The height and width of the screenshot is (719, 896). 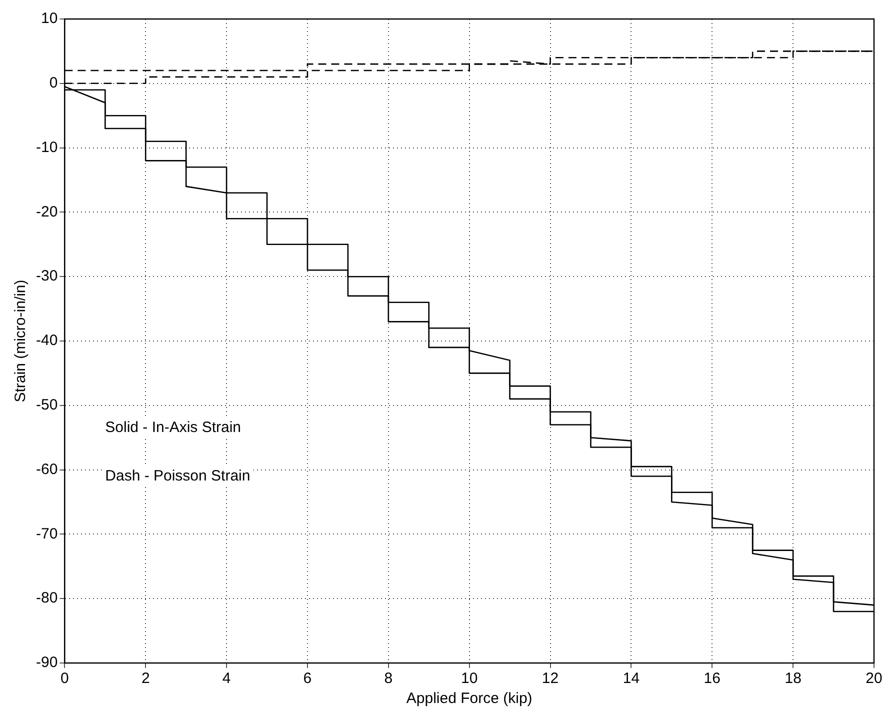 I want to click on x-axis-title: Applied Force (kip), so click(x=469, y=699).